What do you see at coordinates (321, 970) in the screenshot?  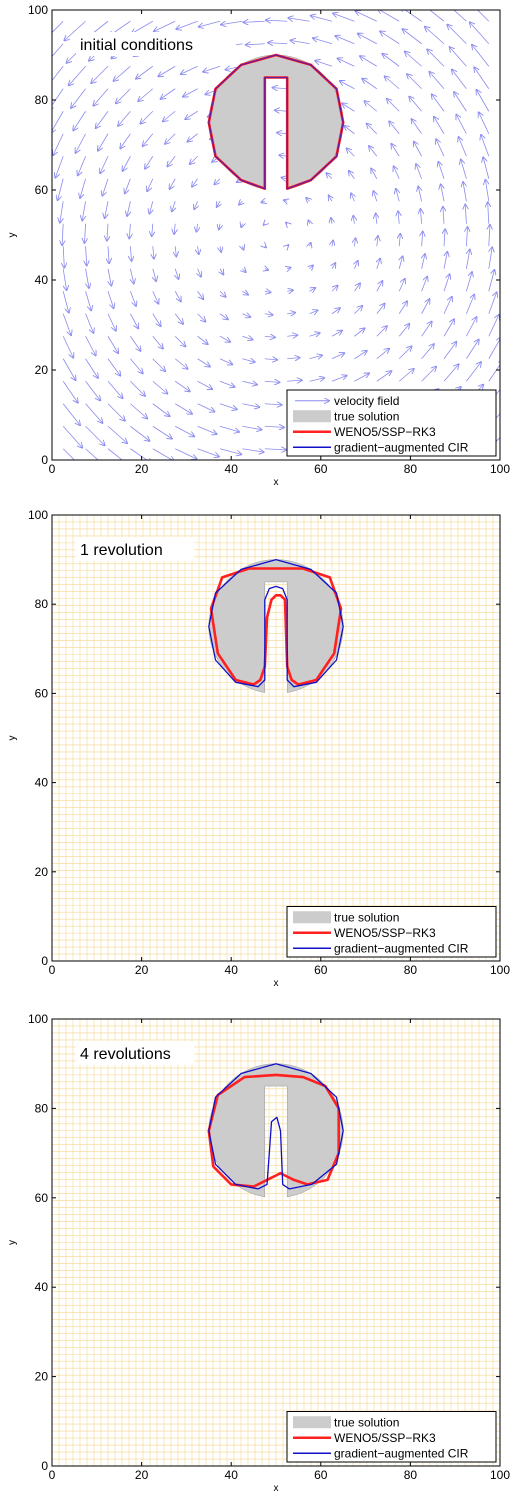 I see `x-tick-label: 60` at bounding box center [321, 970].